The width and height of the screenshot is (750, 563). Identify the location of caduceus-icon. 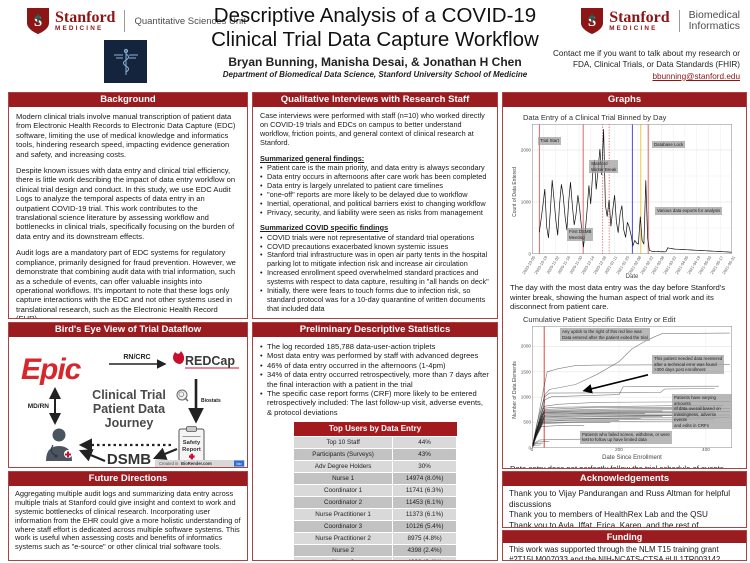
(125, 61).